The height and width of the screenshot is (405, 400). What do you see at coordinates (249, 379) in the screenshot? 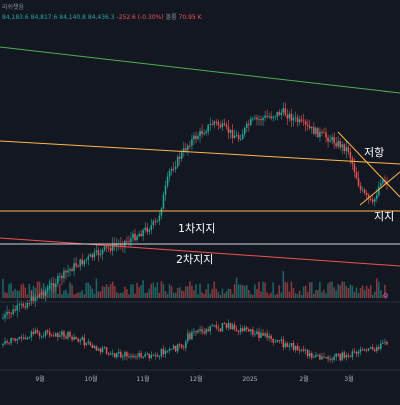
I see `x-tick-label: 2025` at bounding box center [249, 379].